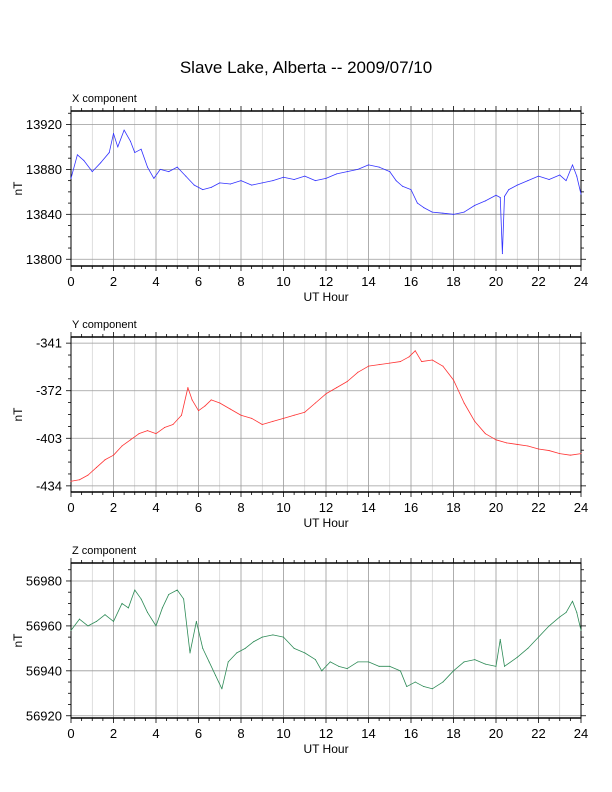  Describe the element at coordinates (453, 507) in the screenshot. I see `x-tick-label: 18` at that location.